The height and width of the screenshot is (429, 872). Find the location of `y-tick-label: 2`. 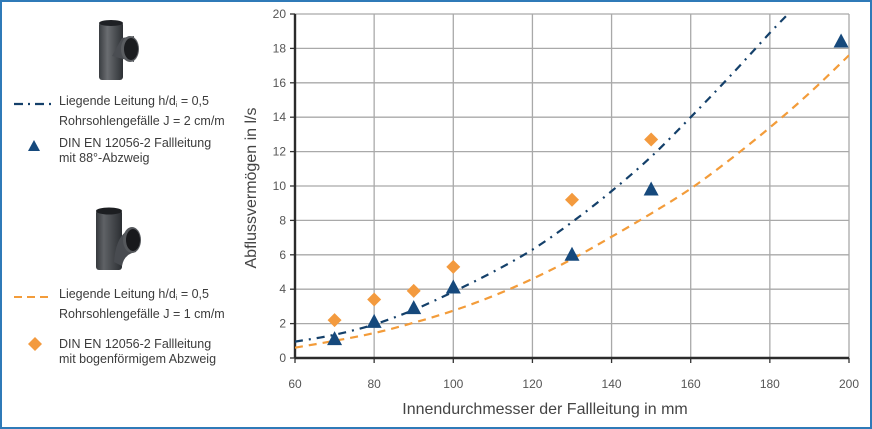

y-tick-label: 2 is located at coordinates (282, 324).